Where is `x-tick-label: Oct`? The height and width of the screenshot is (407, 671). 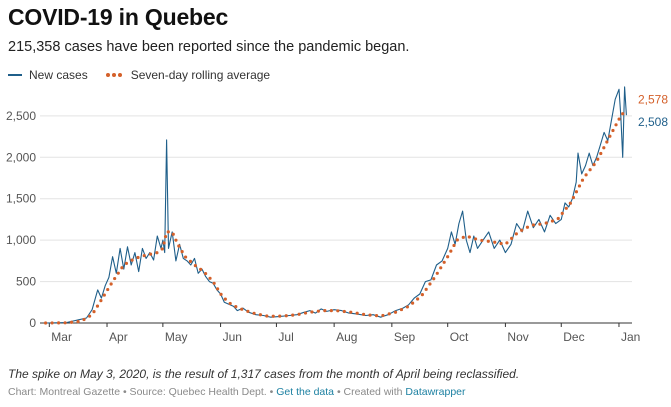 x-tick-label: Oct is located at coordinates (459, 337).